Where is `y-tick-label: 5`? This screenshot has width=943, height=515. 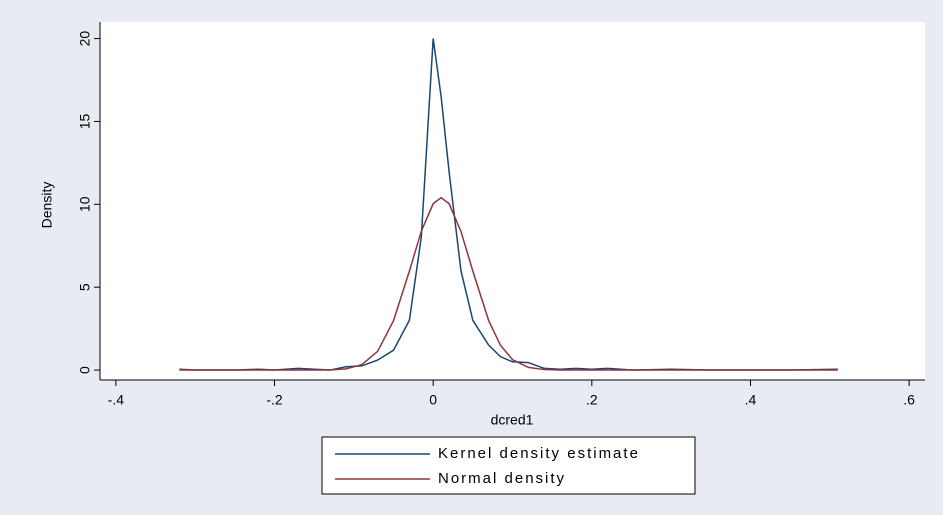 y-tick-label: 5 is located at coordinates (85, 287).